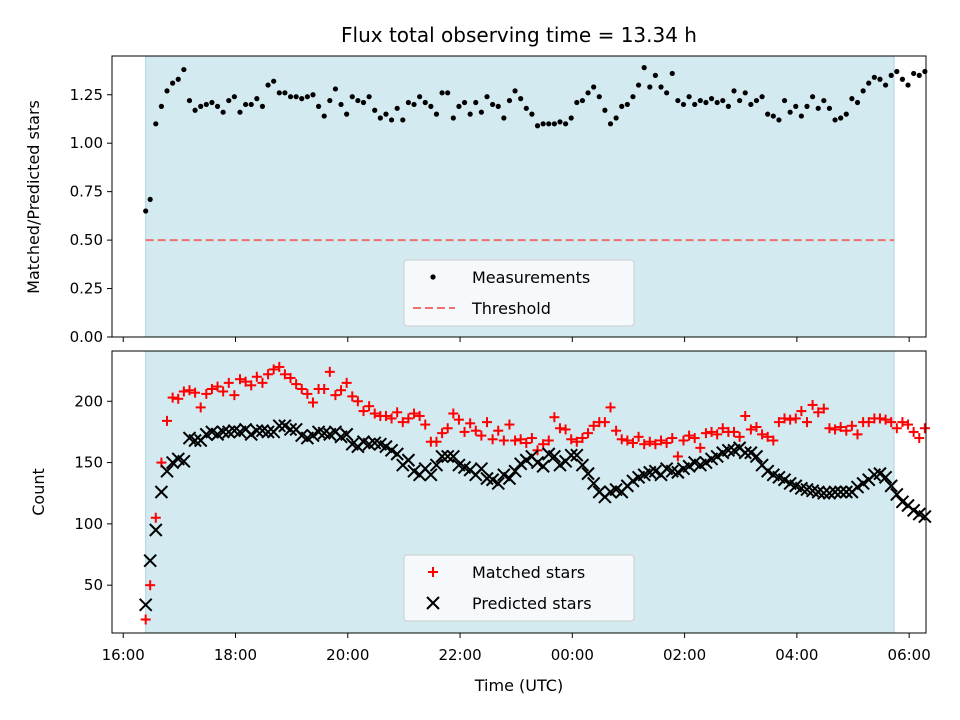 This screenshot has width=960, height=720. What do you see at coordinates (516, 339) in the screenshot?
I see `top-x-ticks` at bounding box center [516, 339].